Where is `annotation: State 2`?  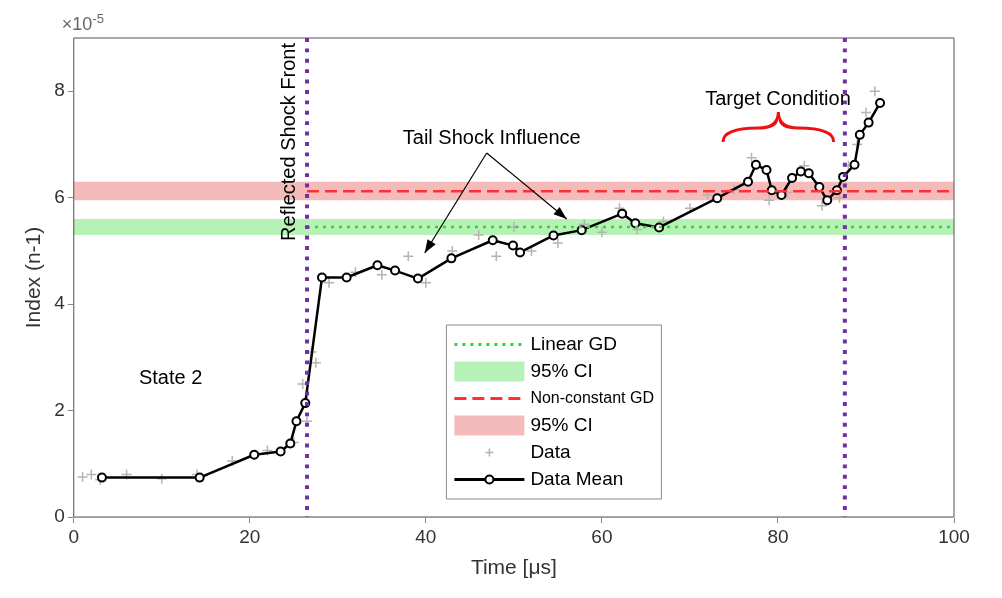
annotation: State 2 is located at coordinates (170, 376).